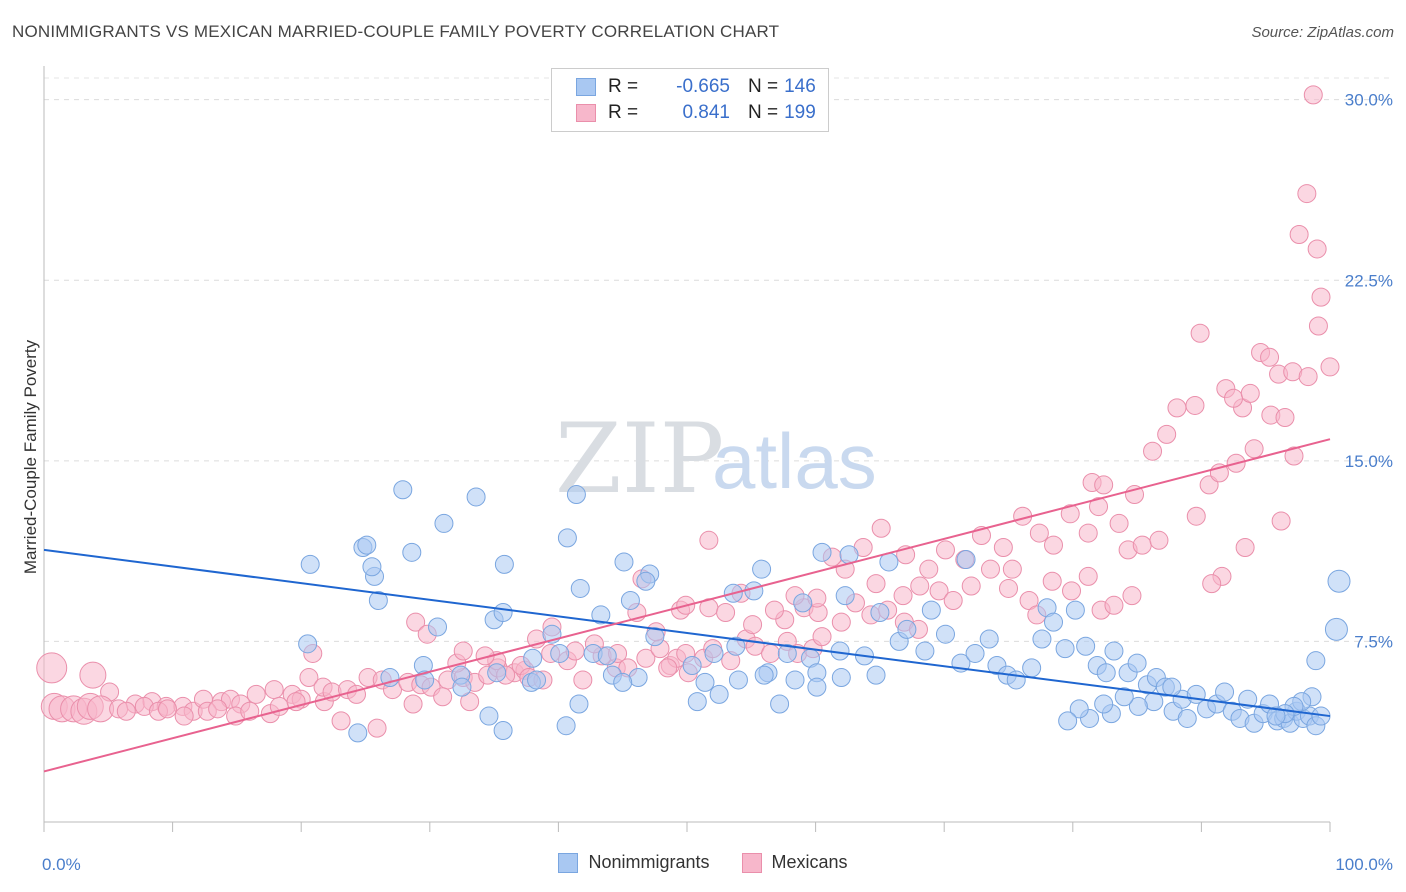  What do you see at coordinates (690, 100) in the screenshot?
I see `correlation-legend: R = -0.665 N = 146 R = 0.841 N = 199` at bounding box center [690, 100].